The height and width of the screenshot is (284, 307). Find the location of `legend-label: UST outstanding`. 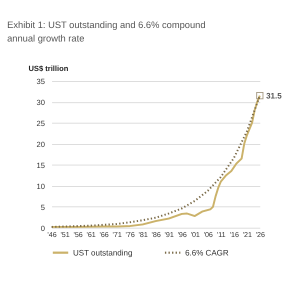

legend-label: UST outstanding is located at coordinates (102, 253).